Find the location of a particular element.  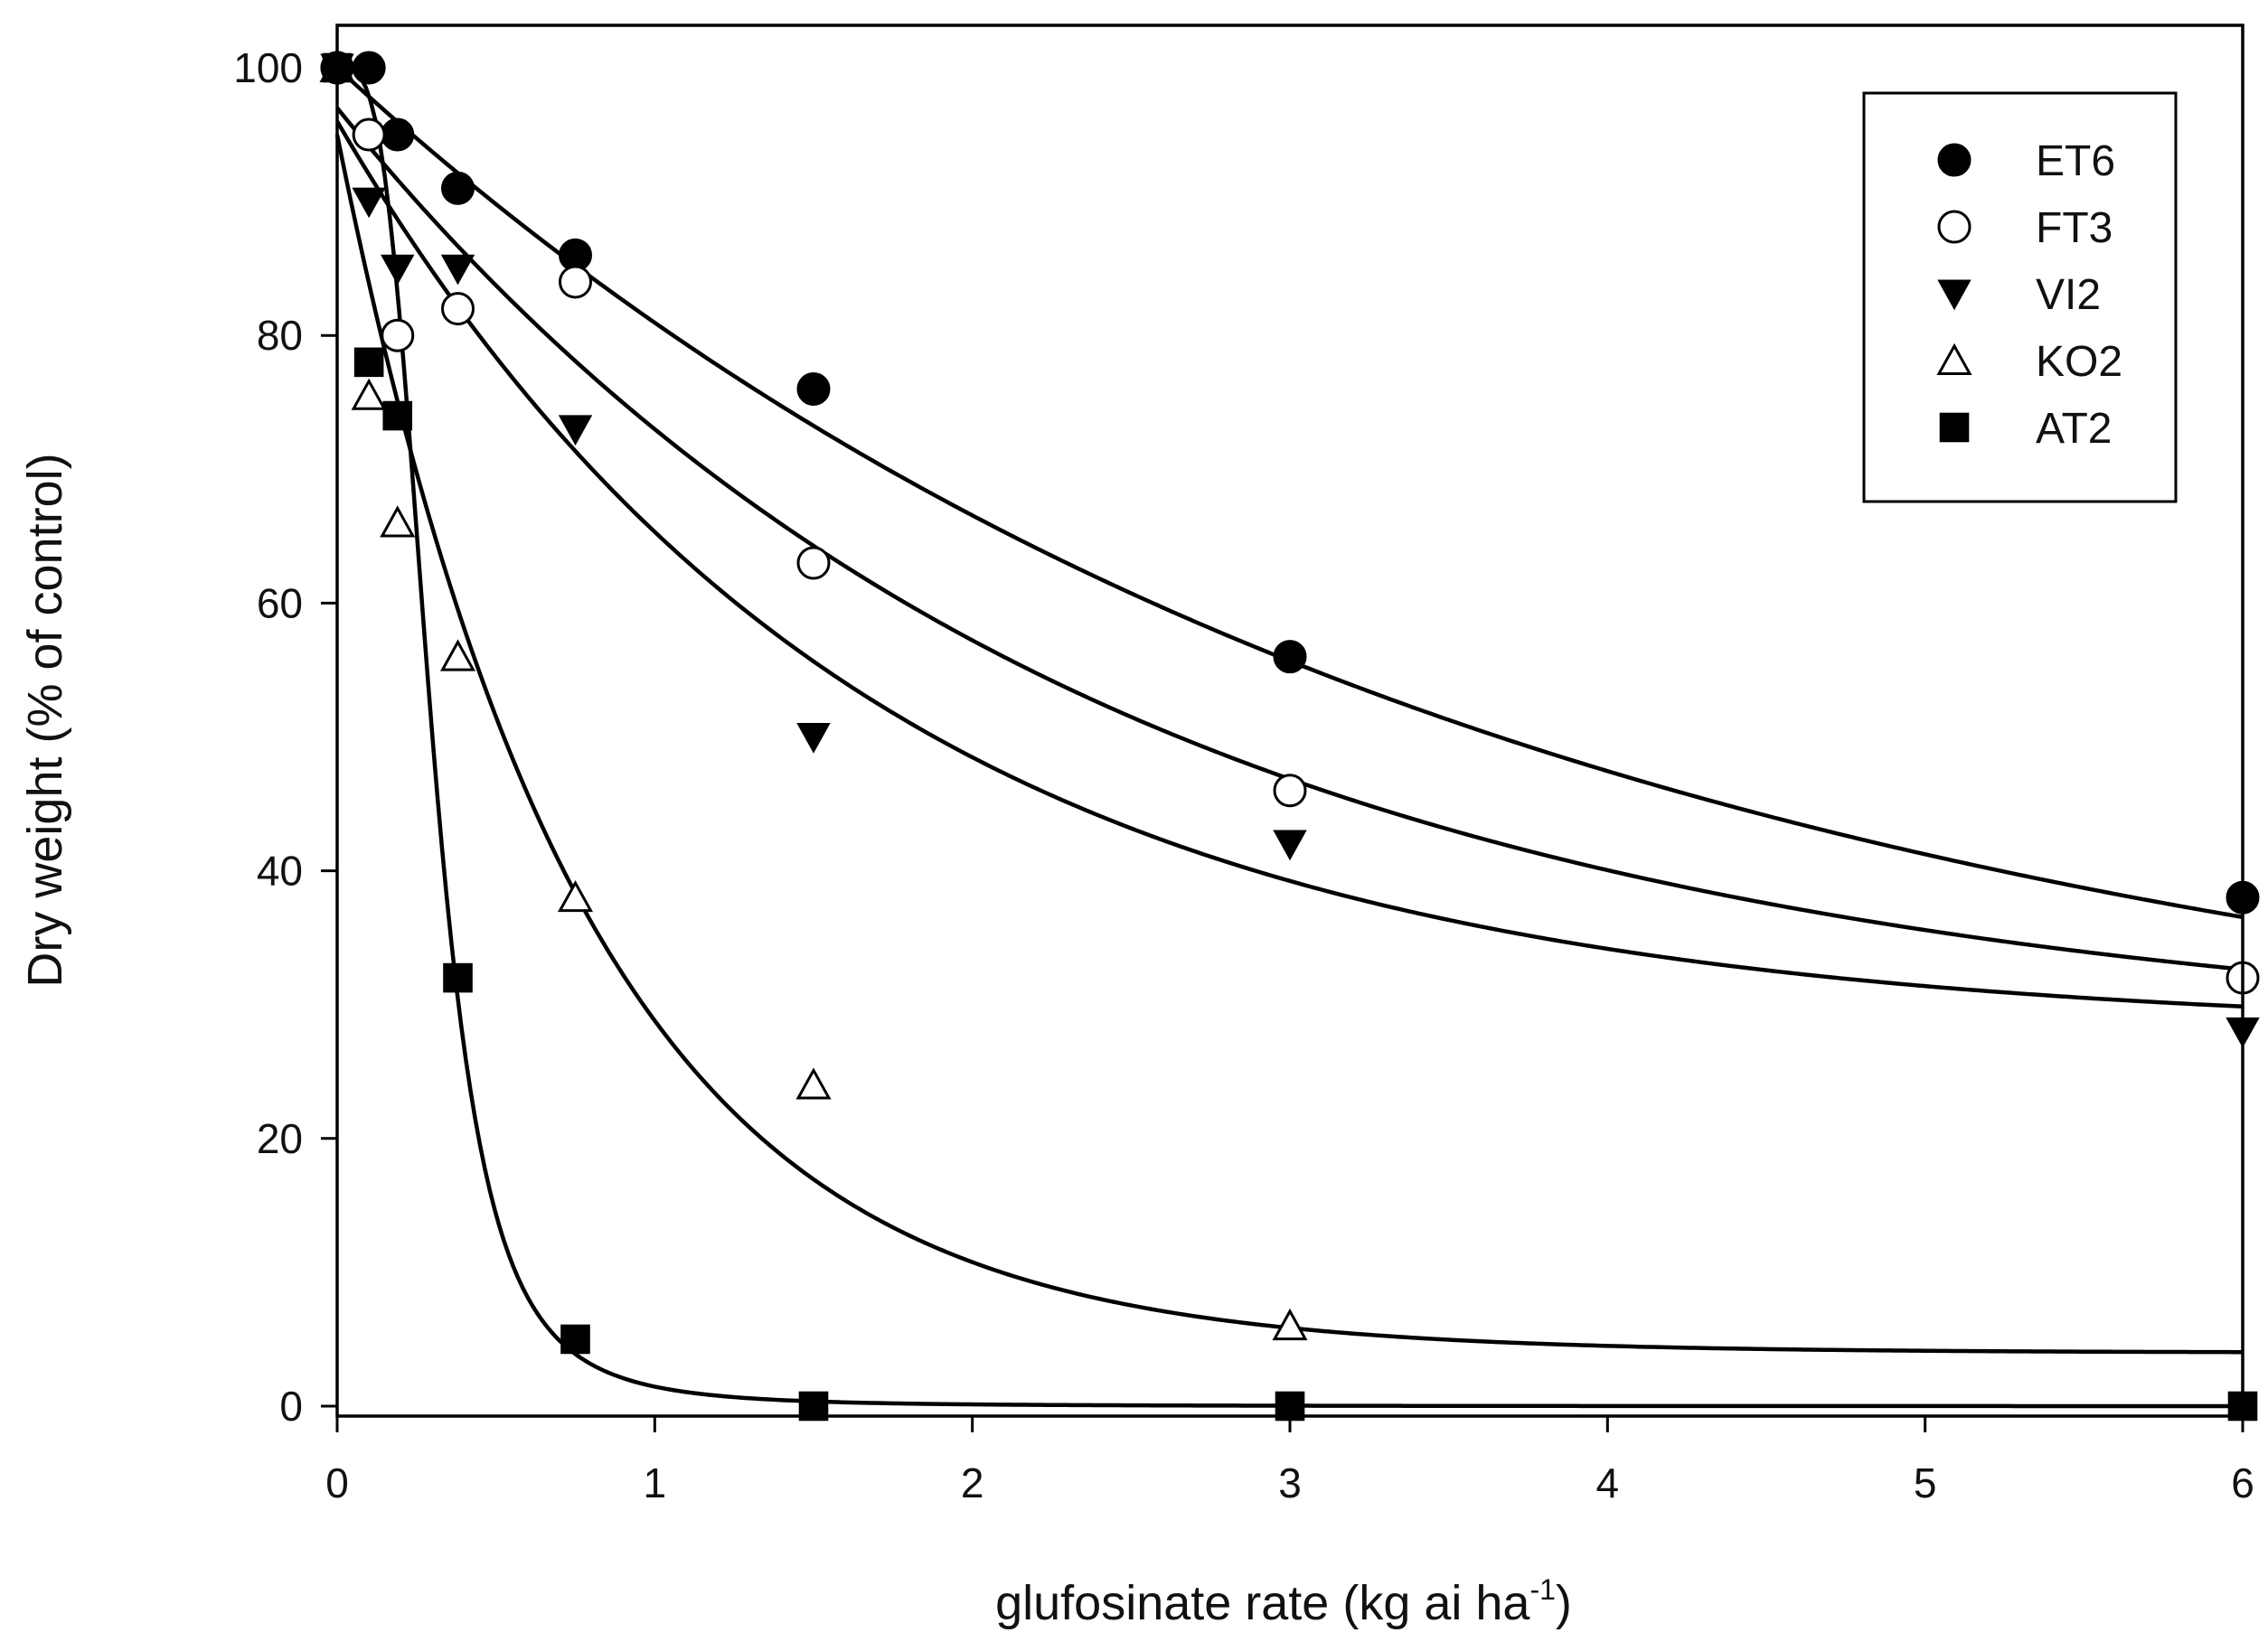

y-tick-label: 40 is located at coordinates (280, 871).